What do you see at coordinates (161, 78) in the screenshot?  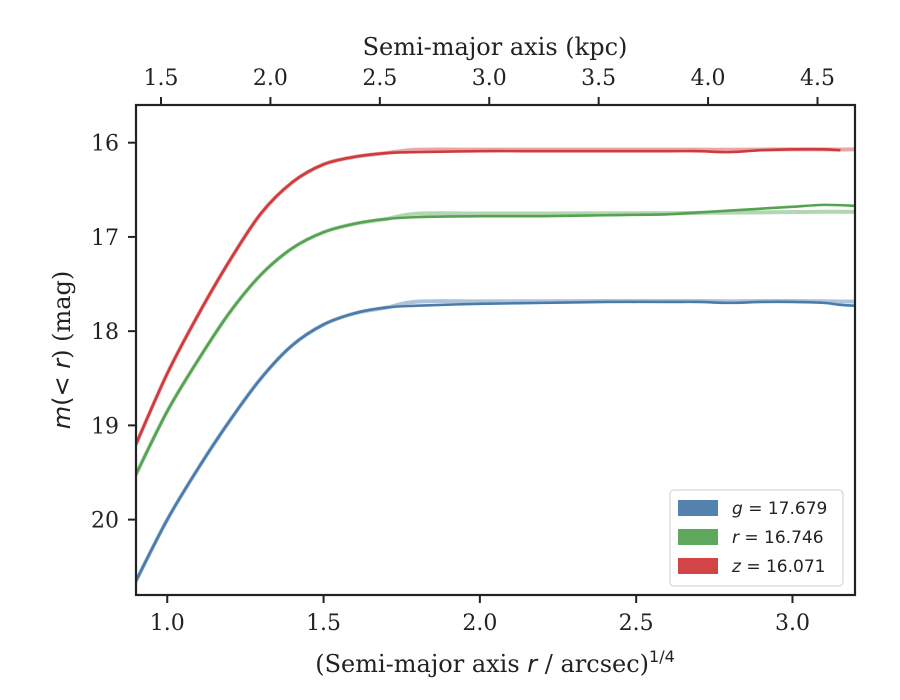 I see `top-tick-label: 1.5` at bounding box center [161, 78].